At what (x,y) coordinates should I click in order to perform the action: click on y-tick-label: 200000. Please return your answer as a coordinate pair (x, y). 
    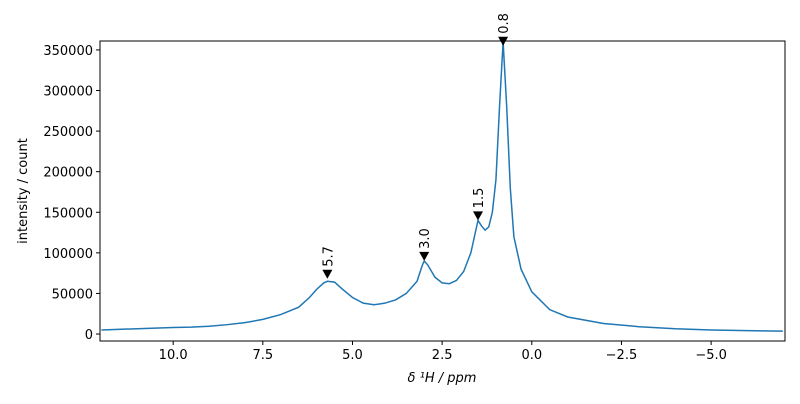
    Looking at the image, I should click on (68, 173).